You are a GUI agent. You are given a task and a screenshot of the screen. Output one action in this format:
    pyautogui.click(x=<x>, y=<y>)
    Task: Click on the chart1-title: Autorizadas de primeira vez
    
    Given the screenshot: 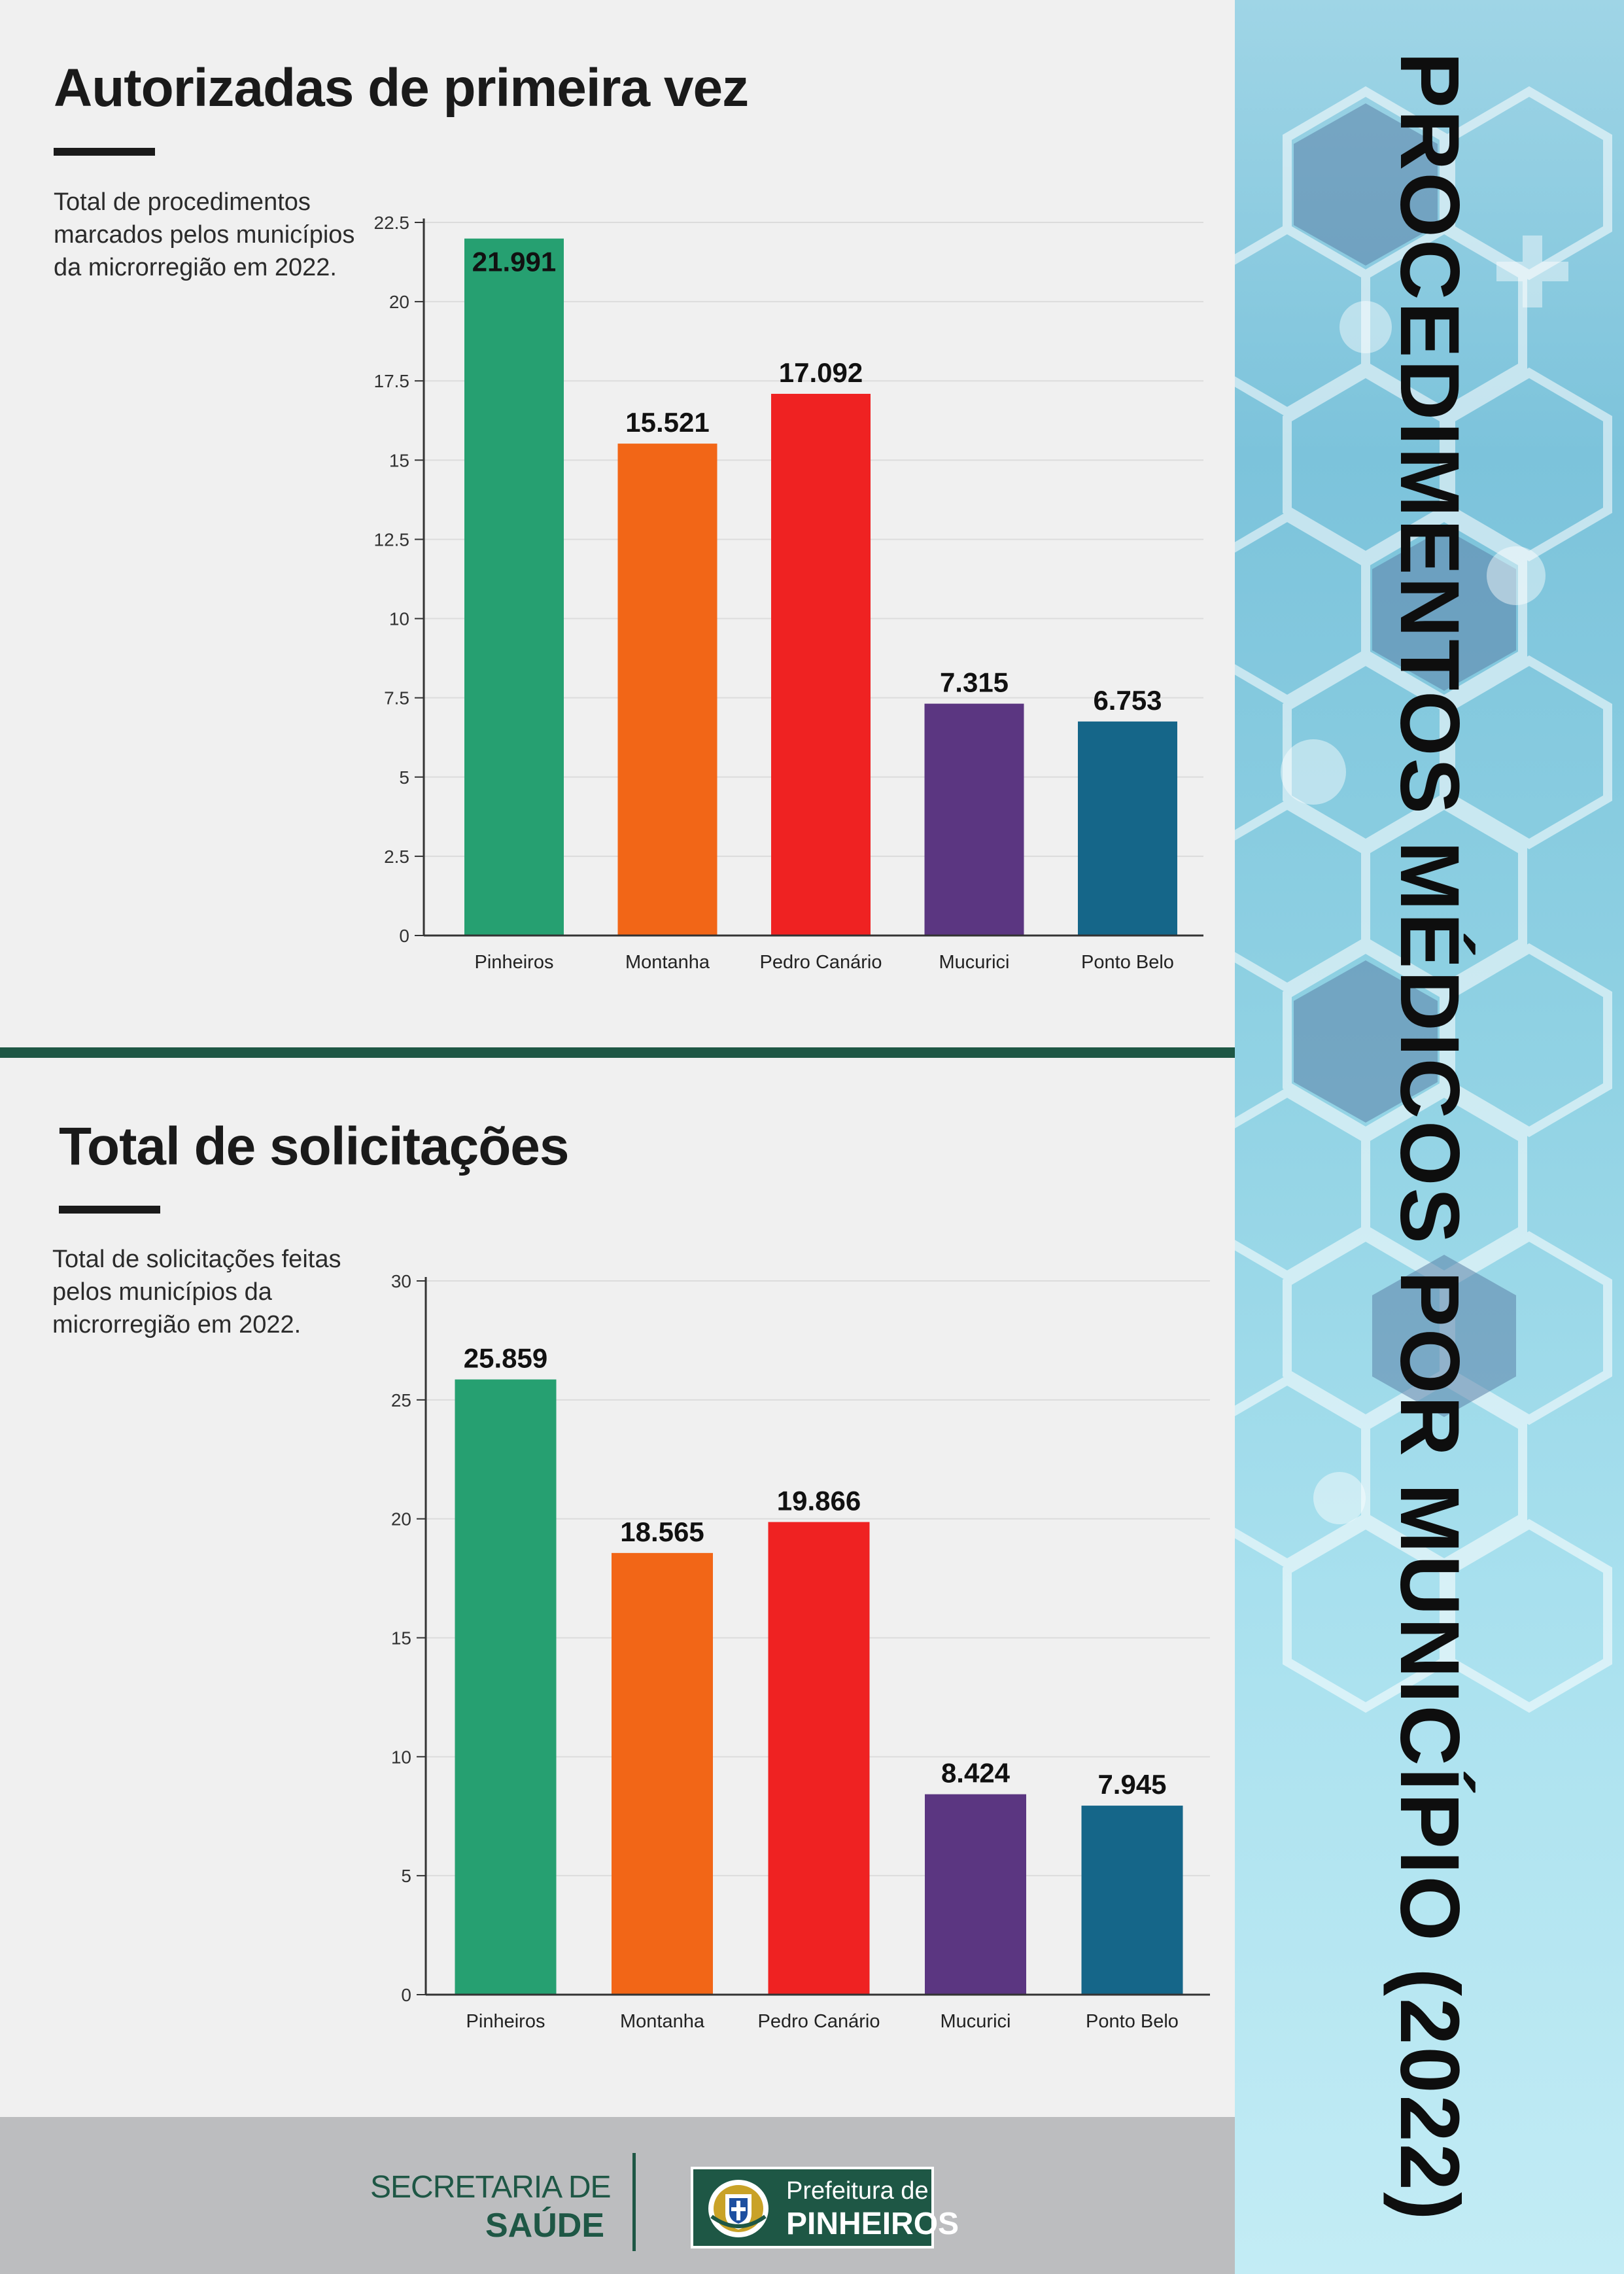 What is the action you would take?
    pyautogui.click(x=402, y=88)
    